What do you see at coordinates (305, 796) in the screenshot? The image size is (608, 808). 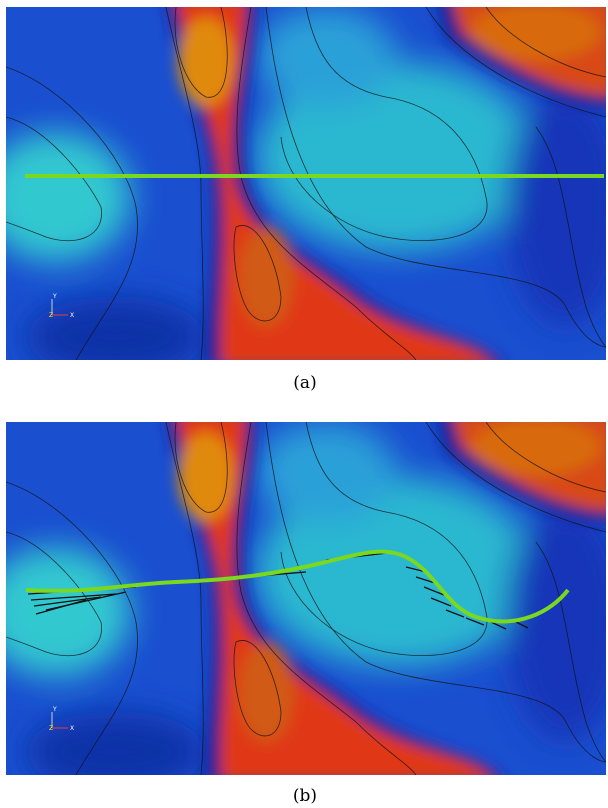 I see `caption-b: (b)` at bounding box center [305, 796].